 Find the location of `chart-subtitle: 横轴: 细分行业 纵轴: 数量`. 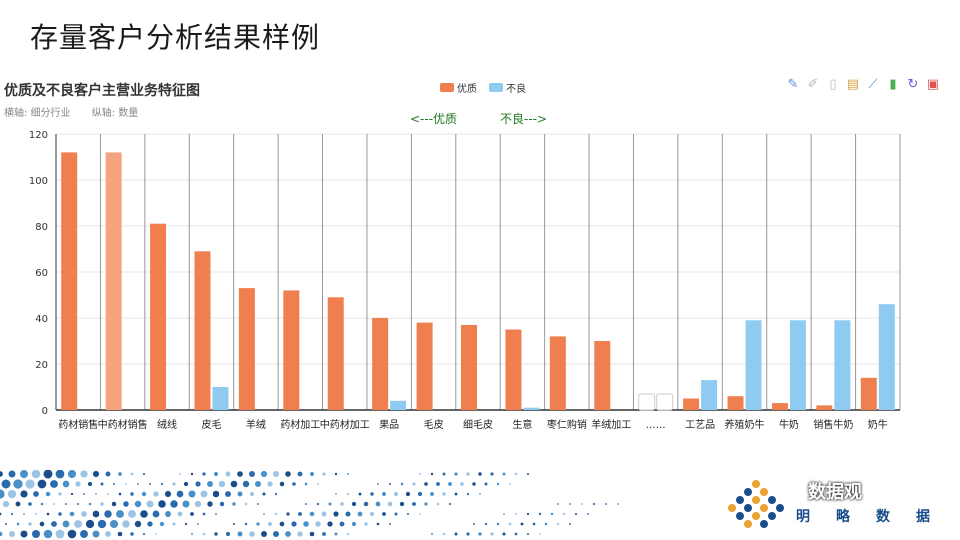

chart-subtitle: 横轴: 细分行业 纵轴: 数量 is located at coordinates (80, 111).